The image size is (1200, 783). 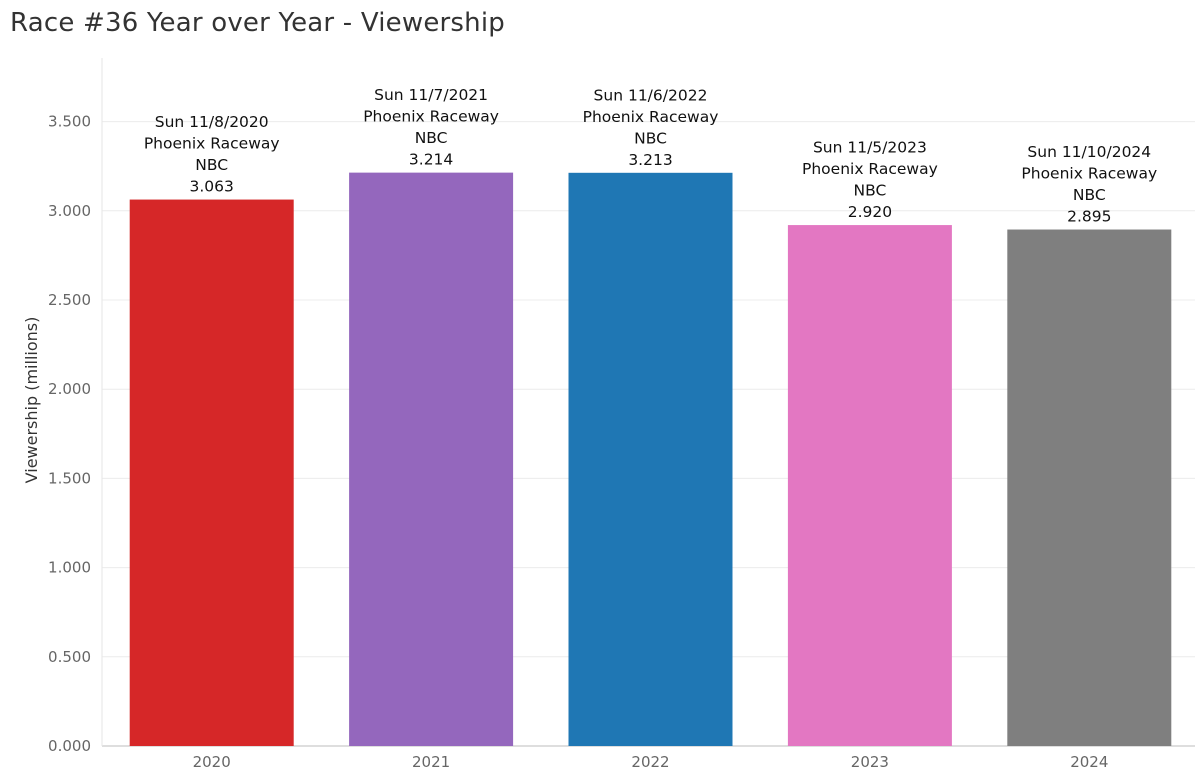 I want to click on x-tick-label: 2021, so click(x=431, y=762).